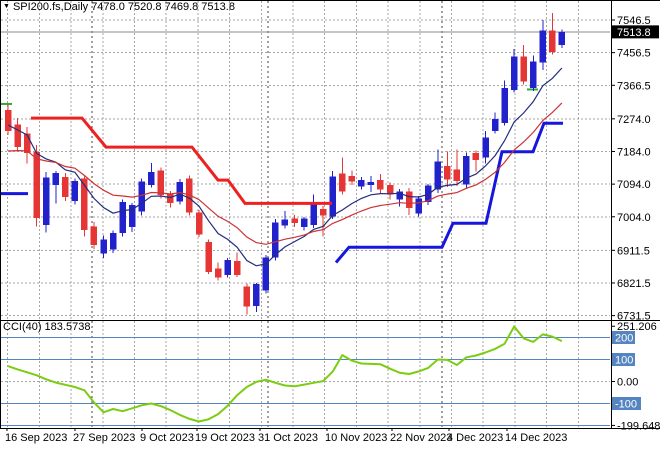 The width and height of the screenshot is (660, 450). I want to click on stop-line-blue, so click(448, 192).